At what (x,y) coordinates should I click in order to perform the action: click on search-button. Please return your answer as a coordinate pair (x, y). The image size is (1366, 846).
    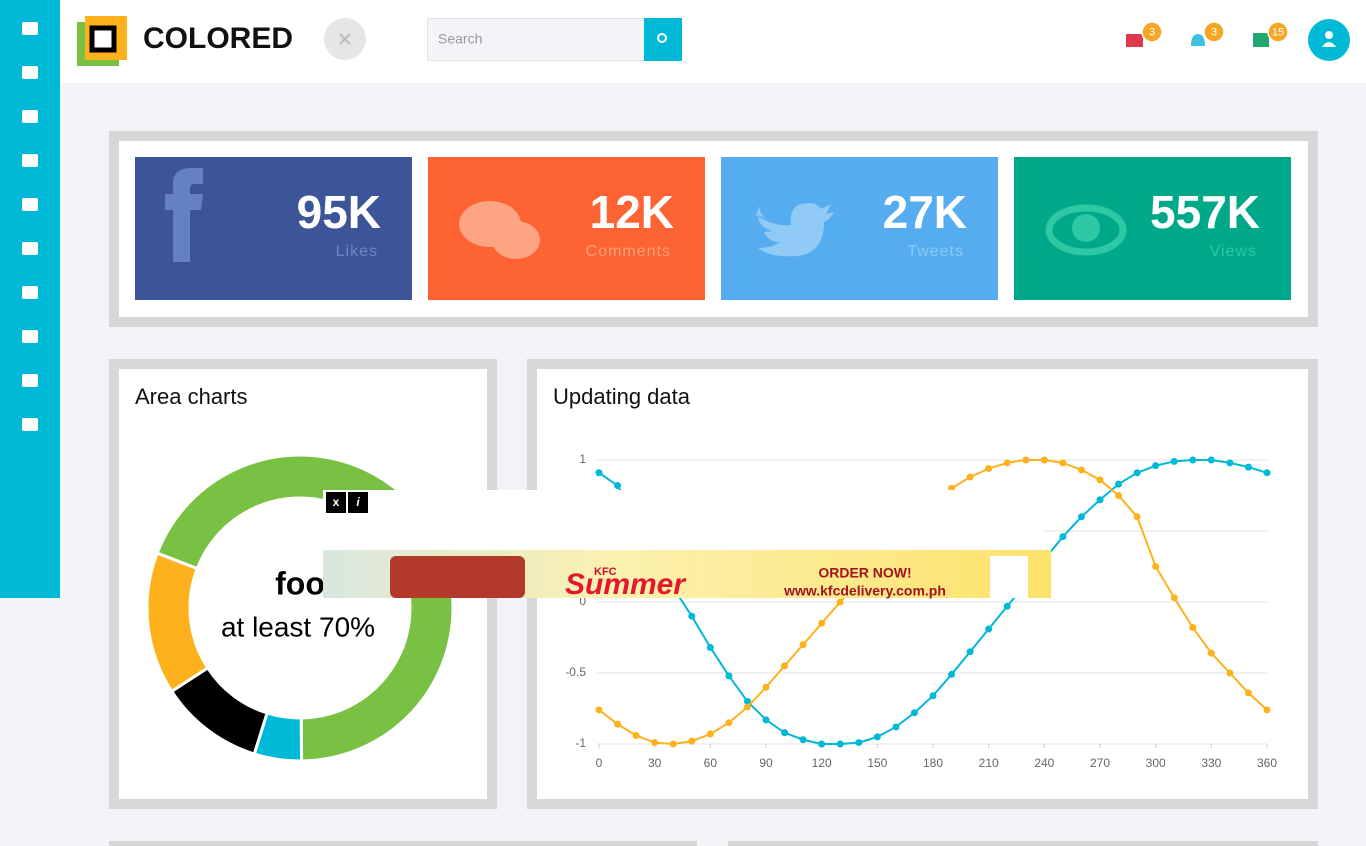
    Looking at the image, I should click on (663, 39).